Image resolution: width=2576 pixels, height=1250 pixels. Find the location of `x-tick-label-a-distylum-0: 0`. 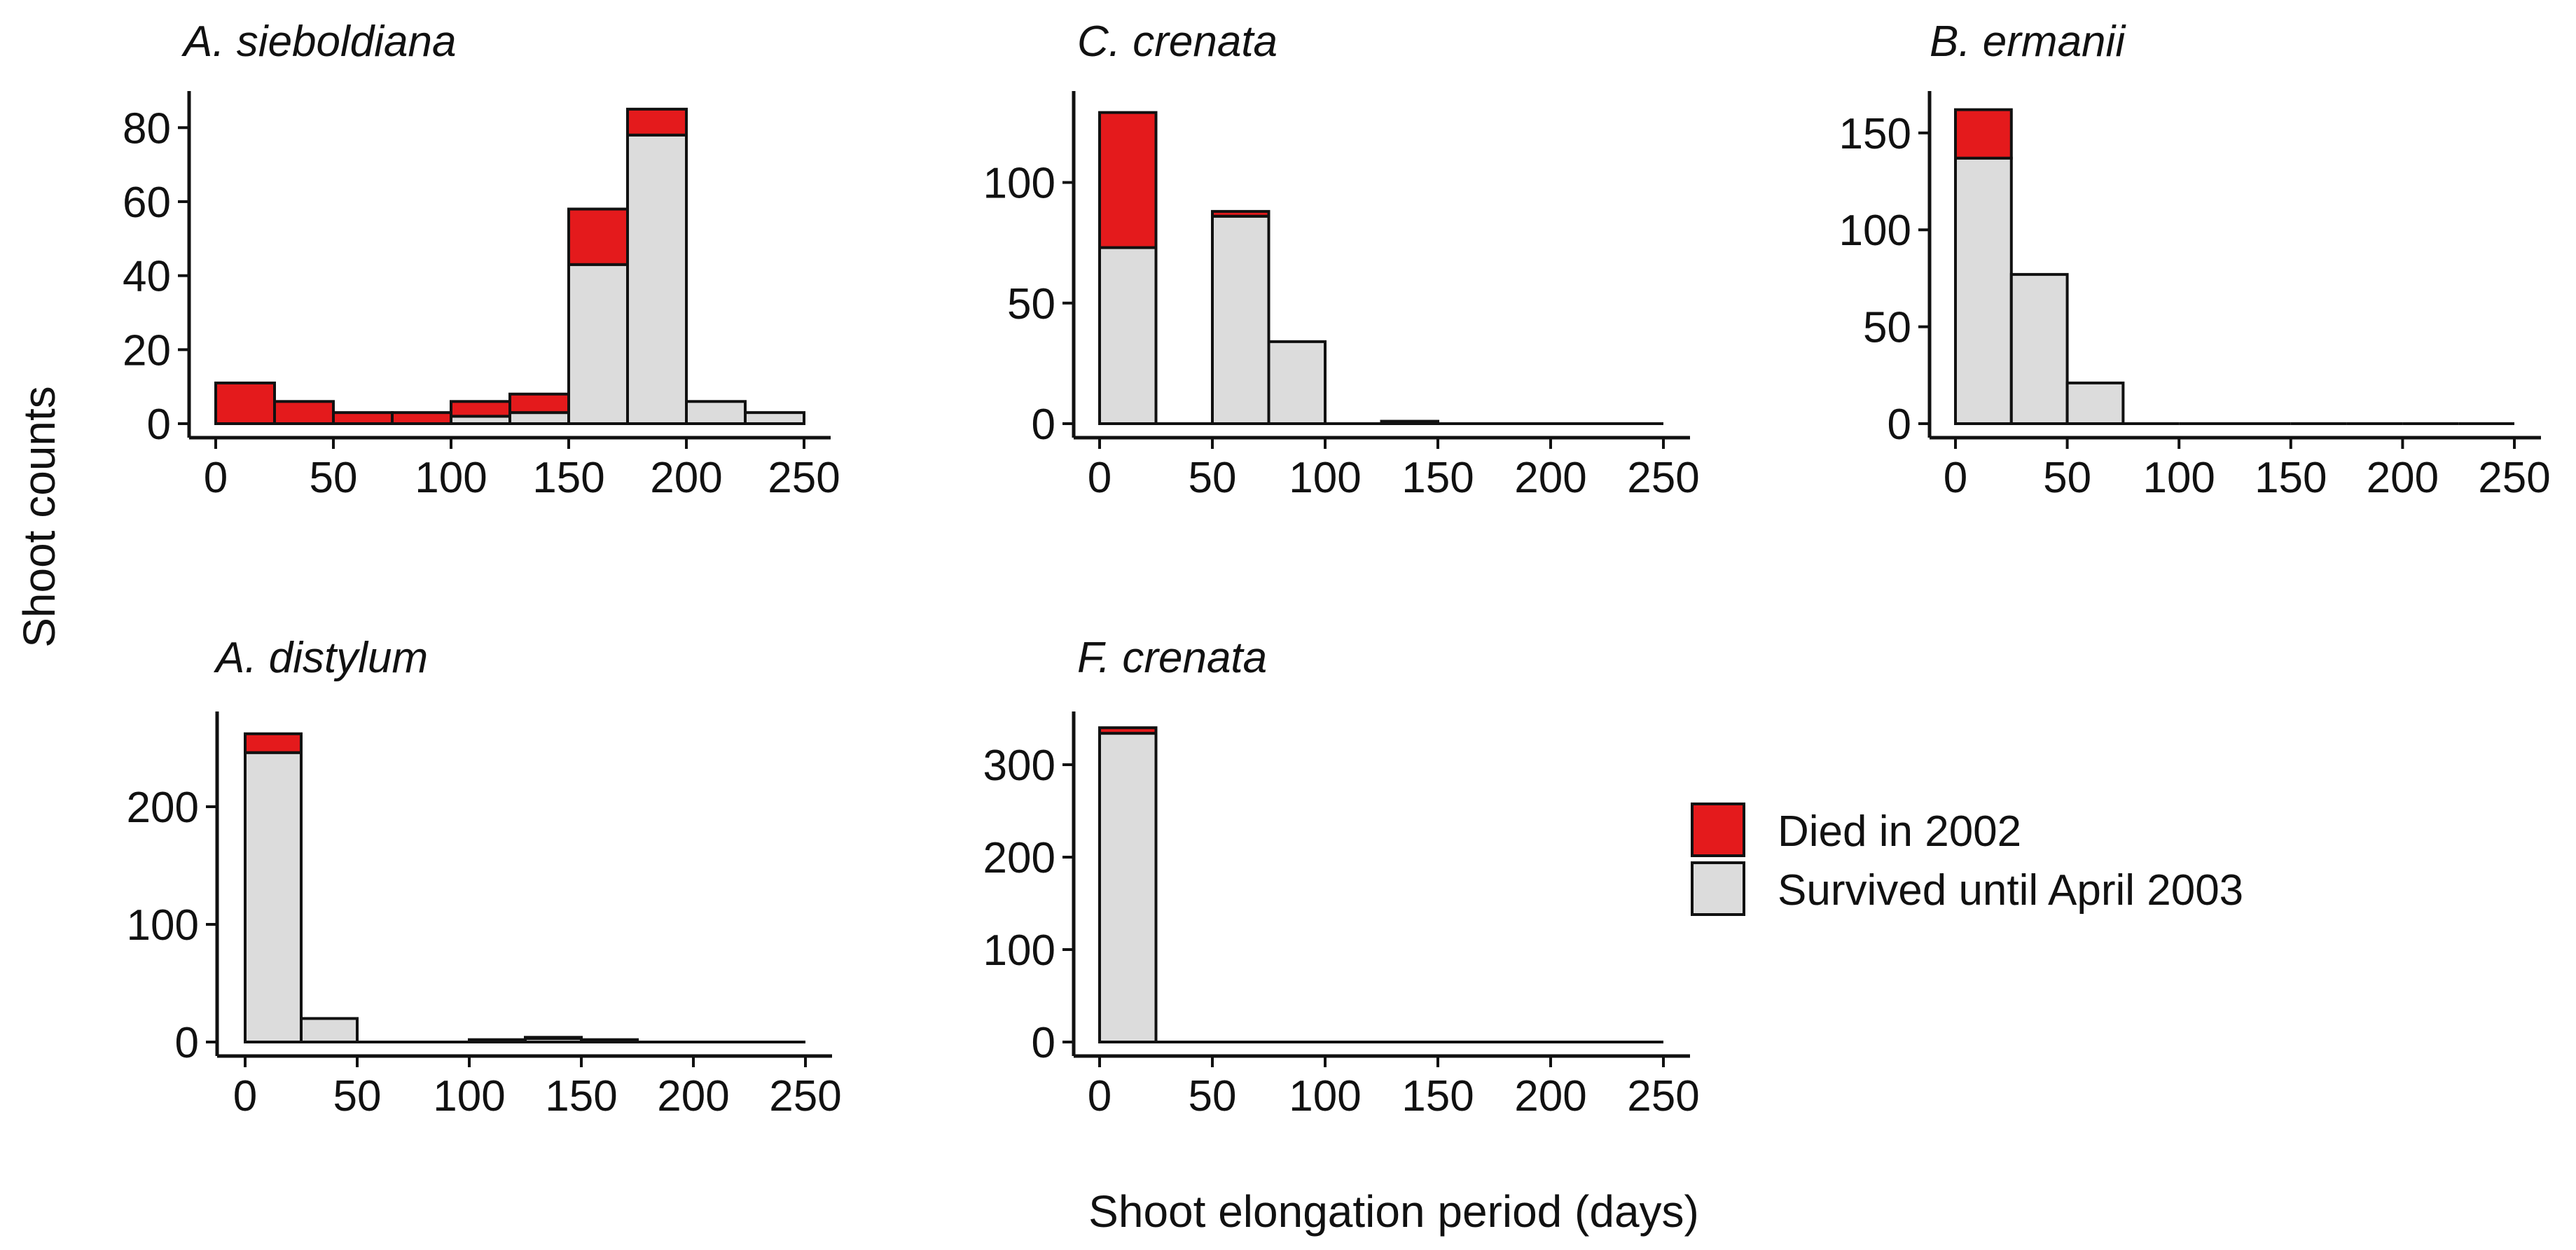

x-tick-label-a-distylum-0: 0 is located at coordinates (245, 1096).